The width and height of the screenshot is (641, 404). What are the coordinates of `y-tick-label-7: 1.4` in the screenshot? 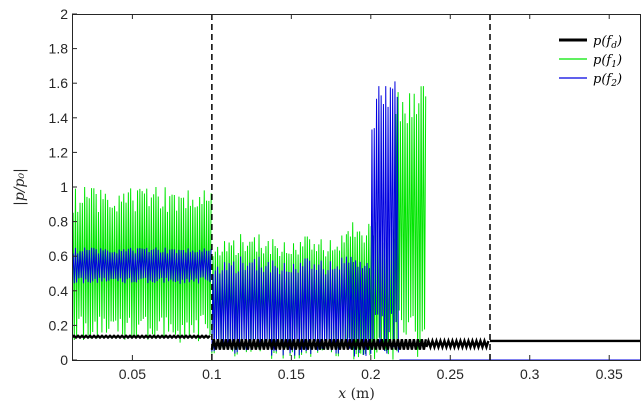 It's located at (59, 118).